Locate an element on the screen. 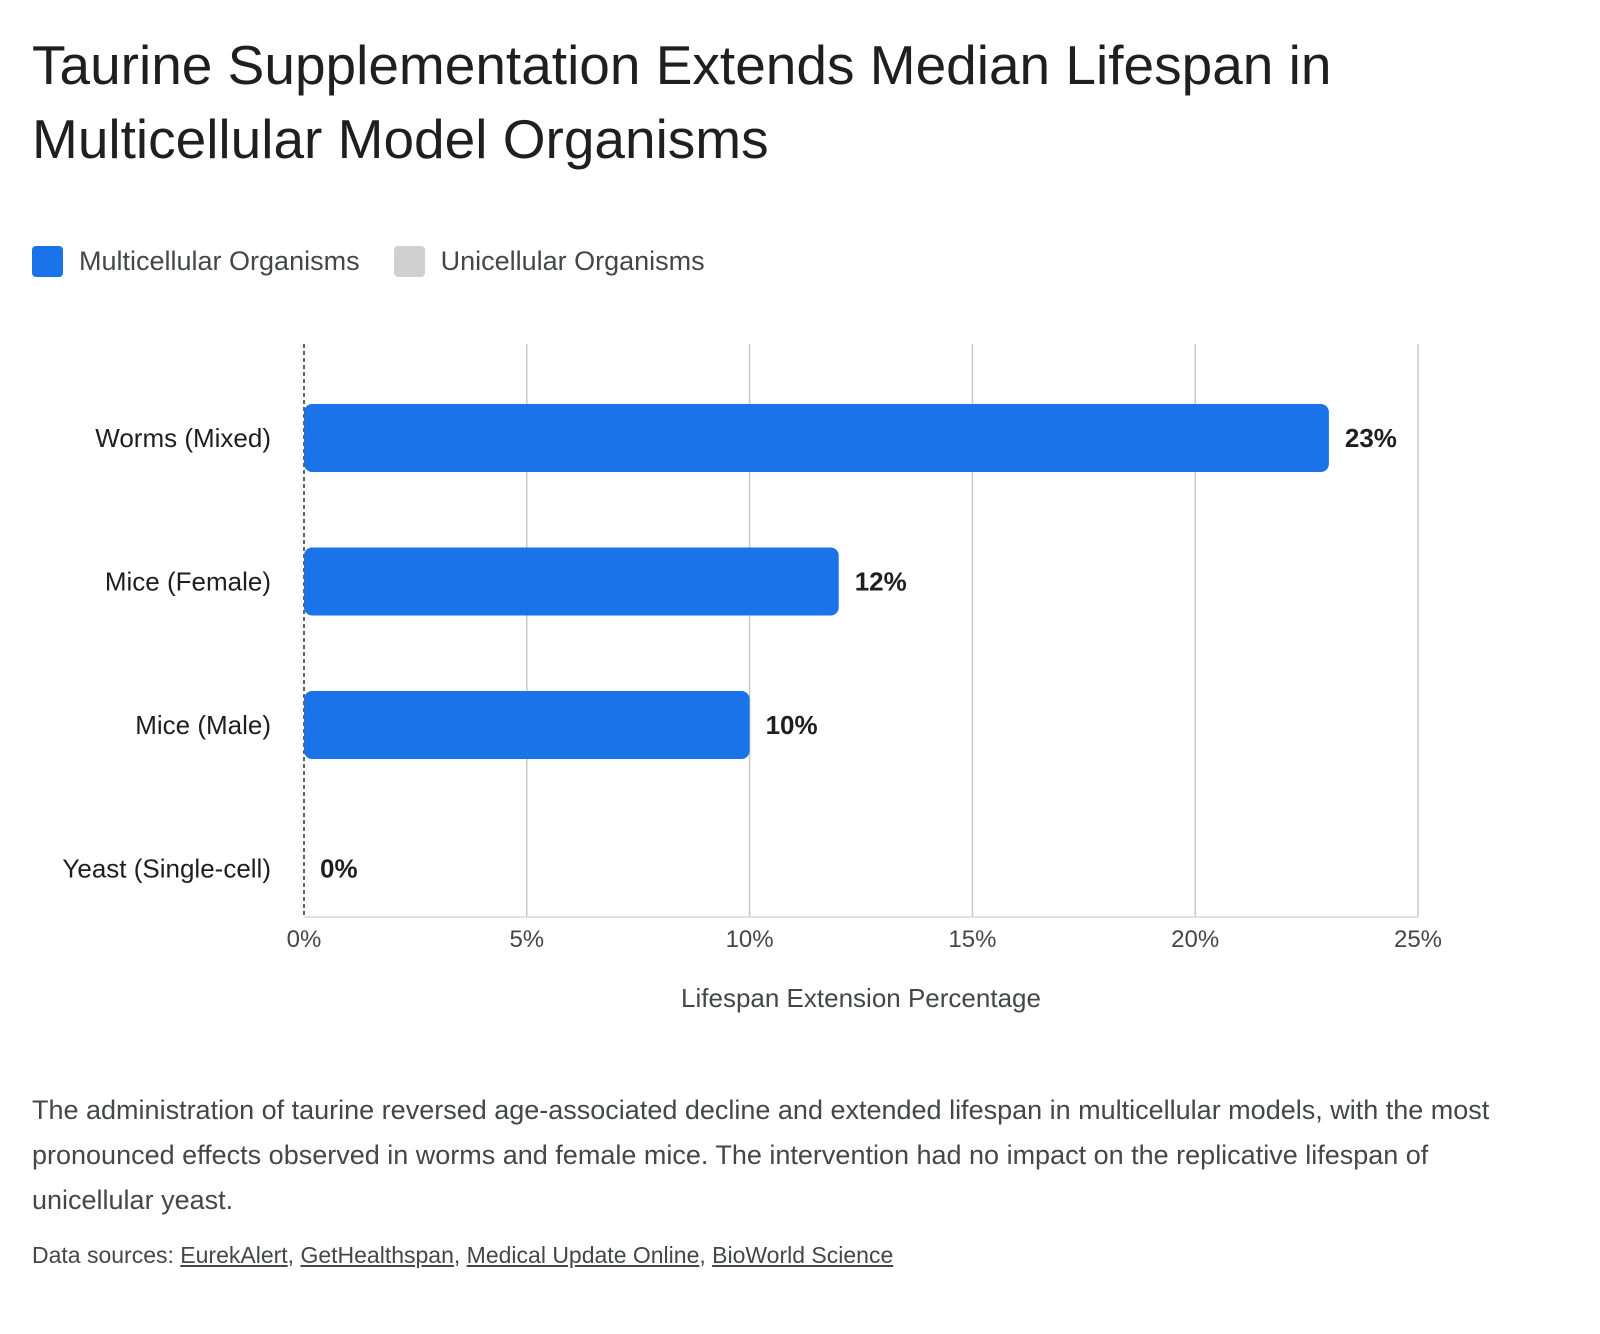 This screenshot has height=1334, width=1600. x-tick-label: 20% is located at coordinates (1195, 939).